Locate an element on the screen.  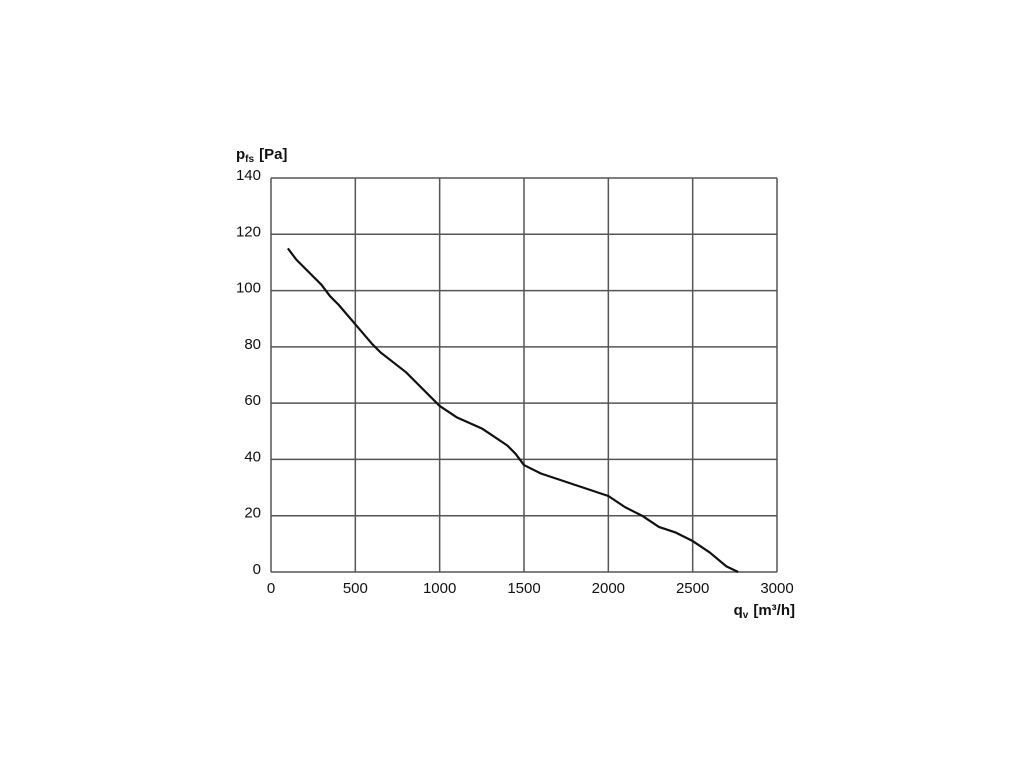
y-tick-label: 0 is located at coordinates (257, 569).